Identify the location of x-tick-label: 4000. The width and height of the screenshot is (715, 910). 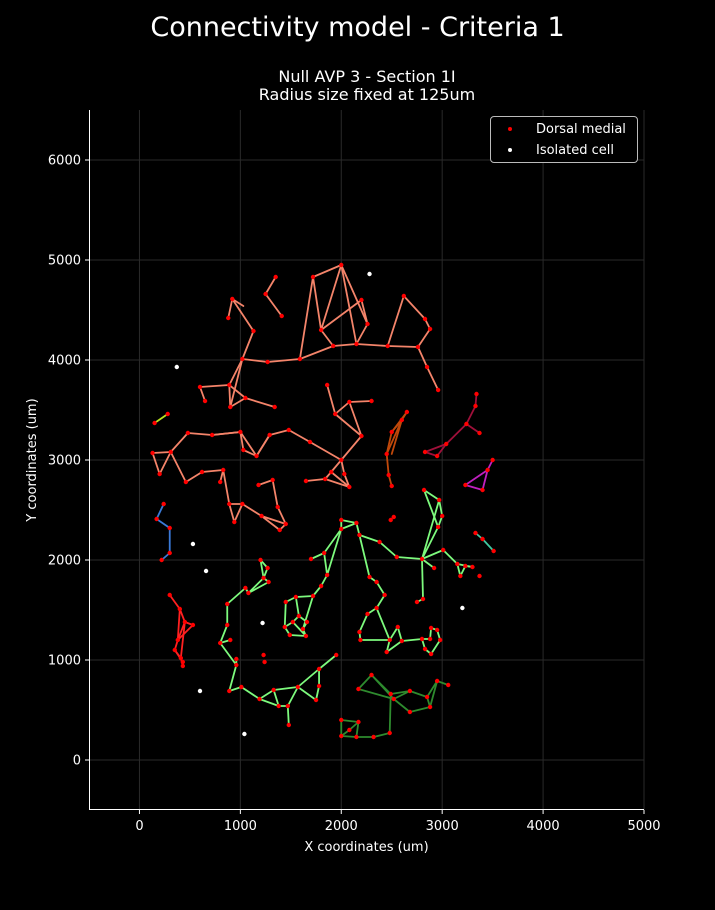
(543, 826).